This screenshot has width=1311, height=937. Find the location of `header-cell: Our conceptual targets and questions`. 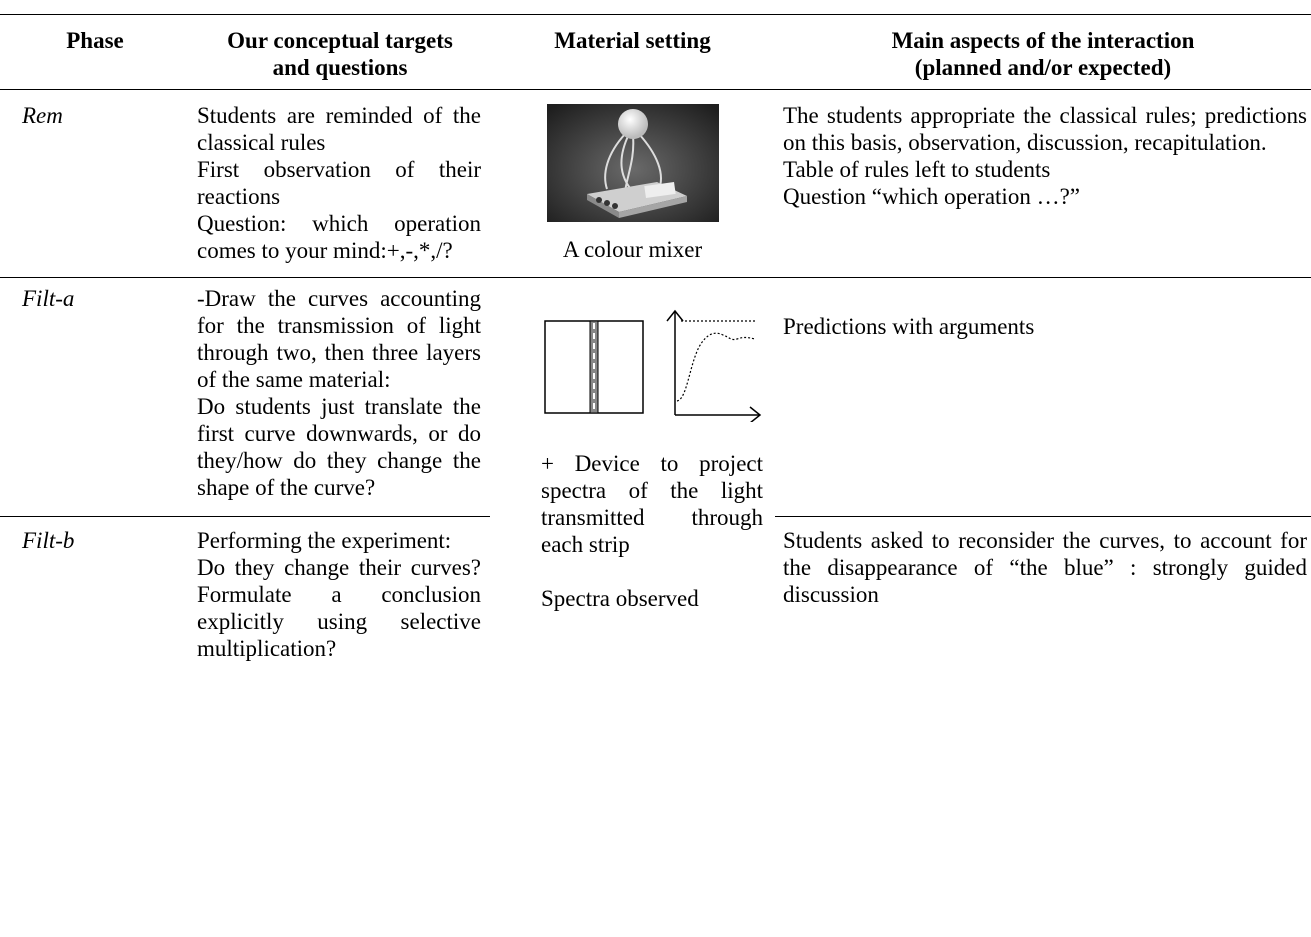

header-cell: Our conceptual targets and questions is located at coordinates (340, 52).